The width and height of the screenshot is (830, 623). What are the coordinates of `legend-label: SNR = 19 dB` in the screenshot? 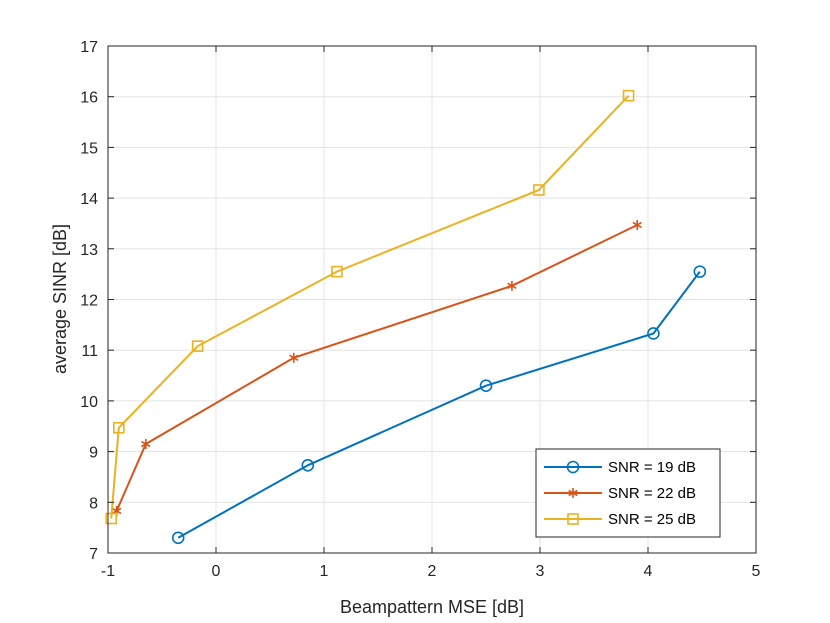 It's located at (652, 467).